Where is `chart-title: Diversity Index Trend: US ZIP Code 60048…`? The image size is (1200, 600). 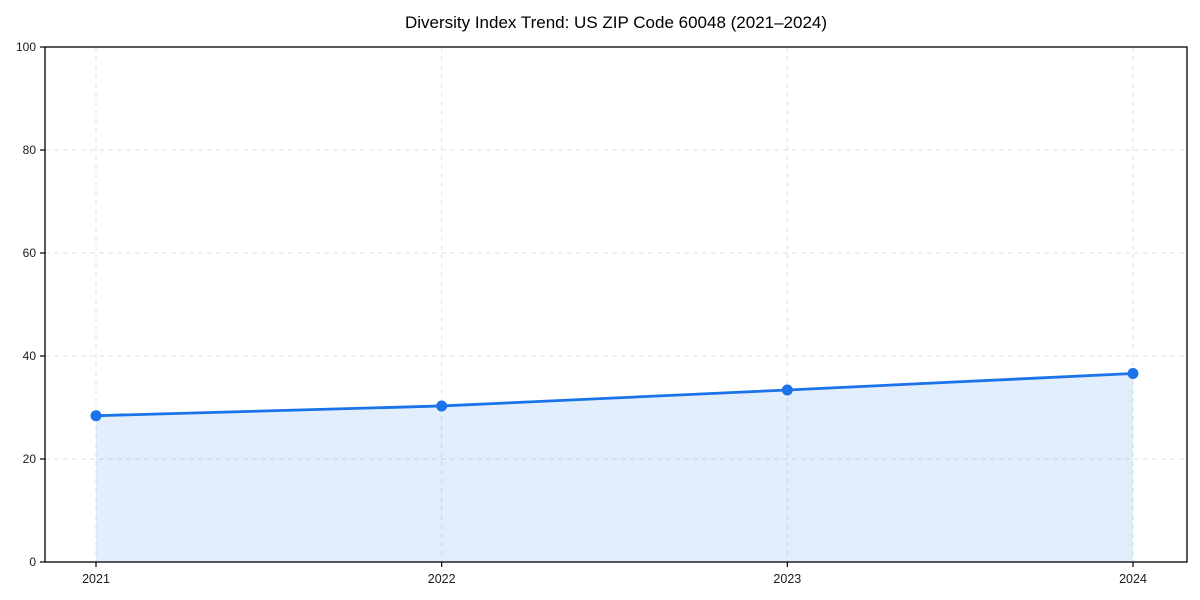 chart-title: Diversity Index Trend: US ZIP Code 60048… is located at coordinates (616, 22).